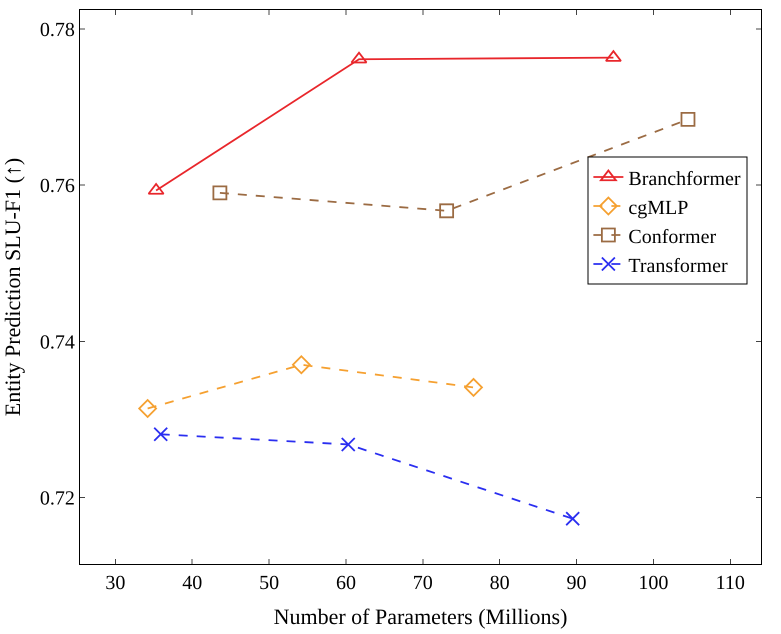 The image size is (781, 634). I want to click on x-axis-title: Number of Parameters (Millions), so click(421, 616).